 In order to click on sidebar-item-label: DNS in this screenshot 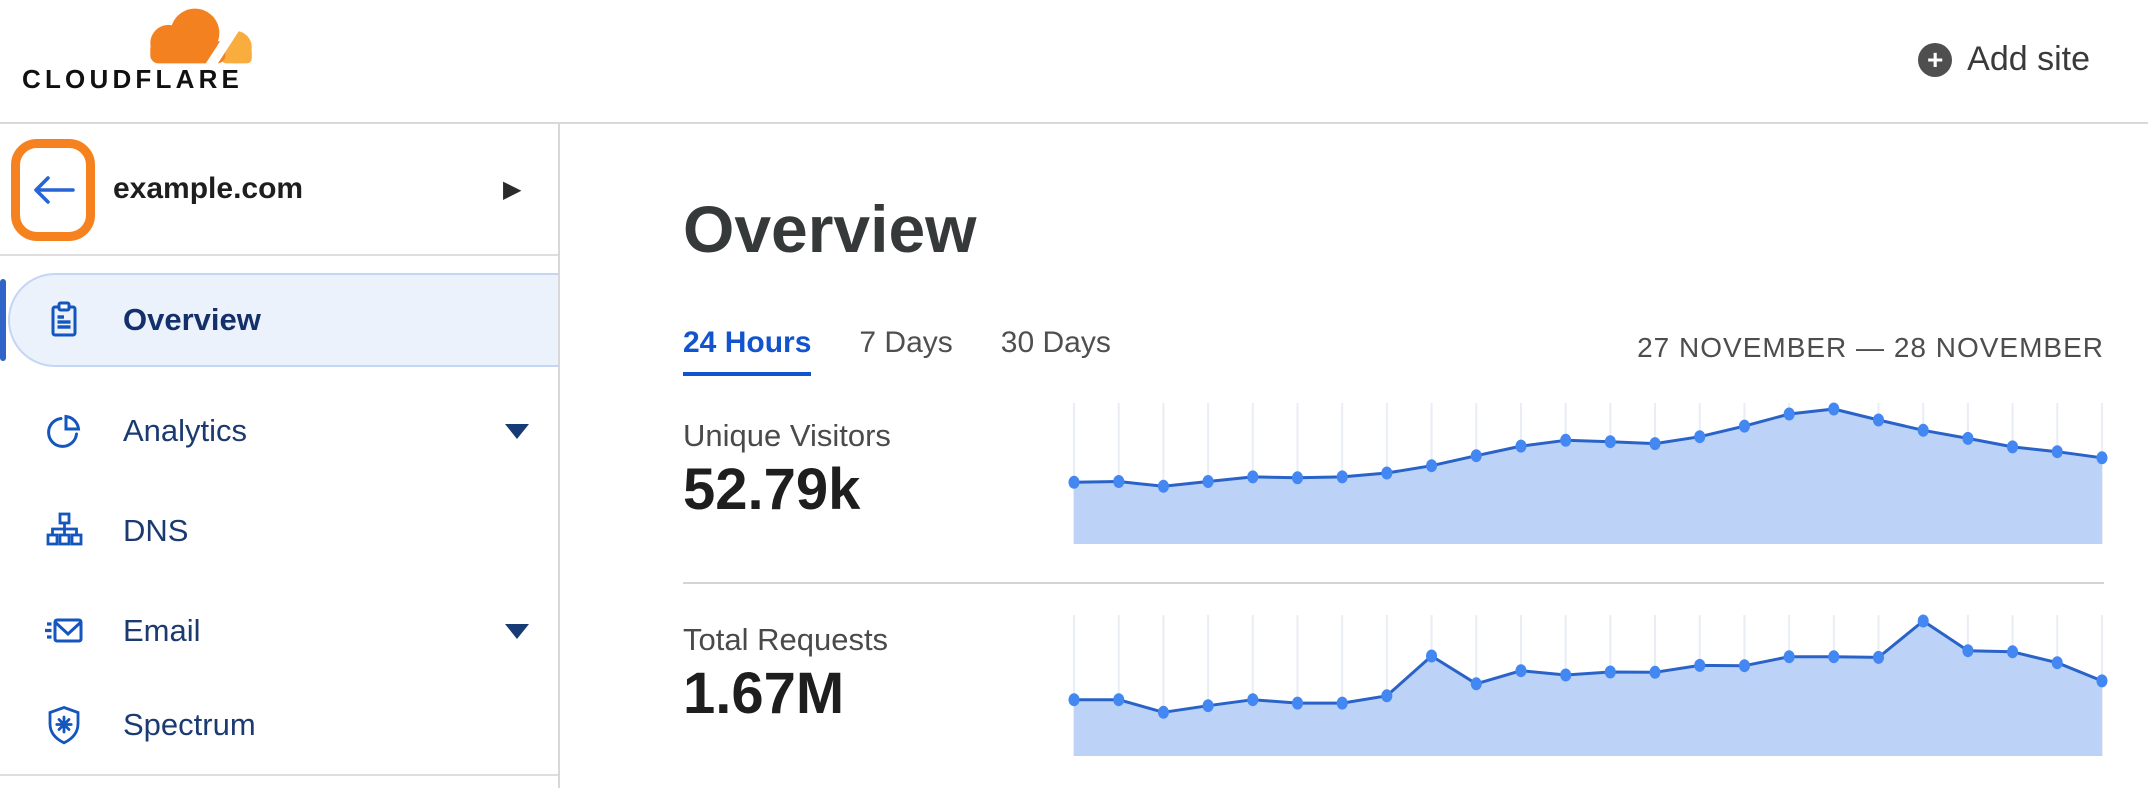, I will do `click(156, 530)`.